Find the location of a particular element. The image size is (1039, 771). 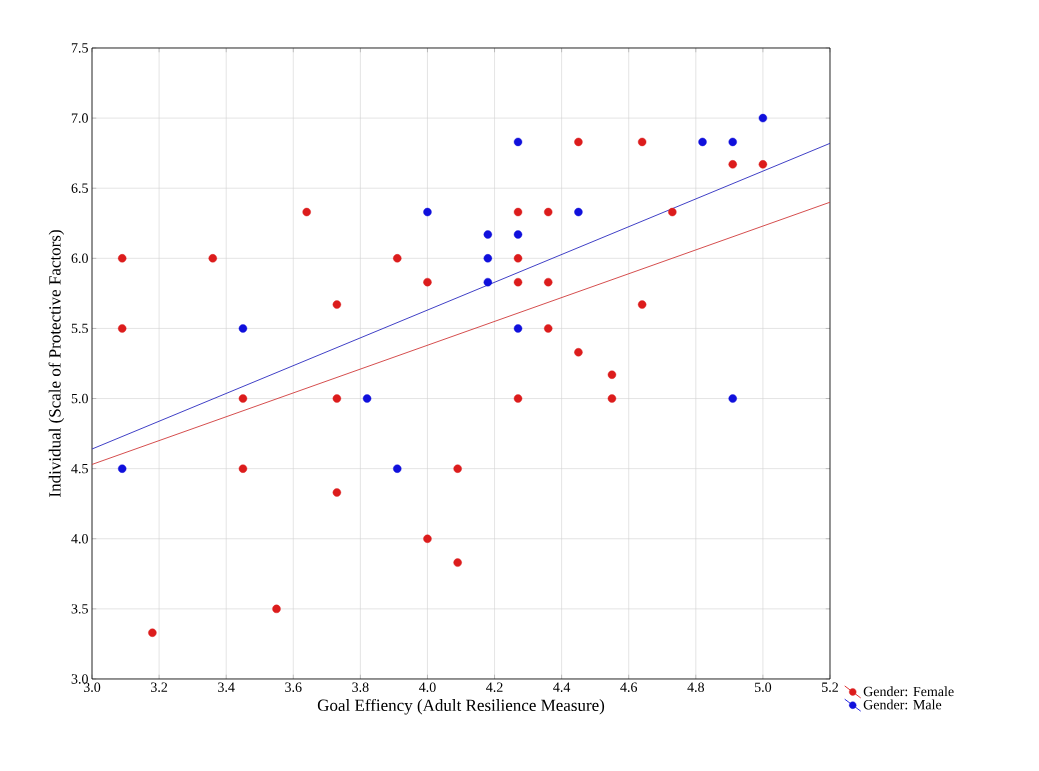

y-tick-label: 4.5 is located at coordinates (79, 468).